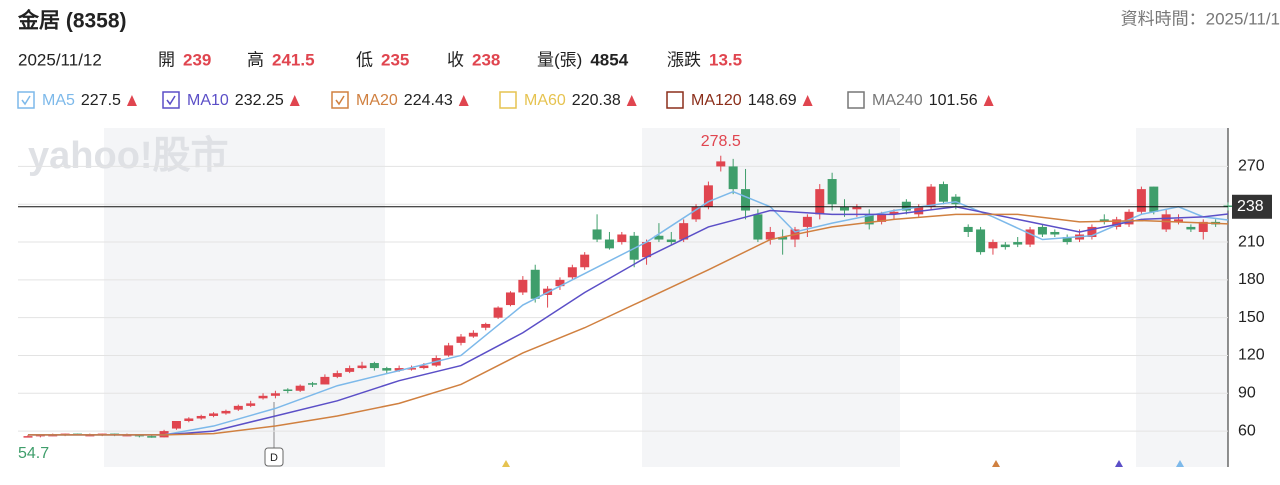 The height and width of the screenshot is (485, 1280). Describe the element at coordinates (197, 59) in the screenshot. I see `quote-value: 239` at that location.